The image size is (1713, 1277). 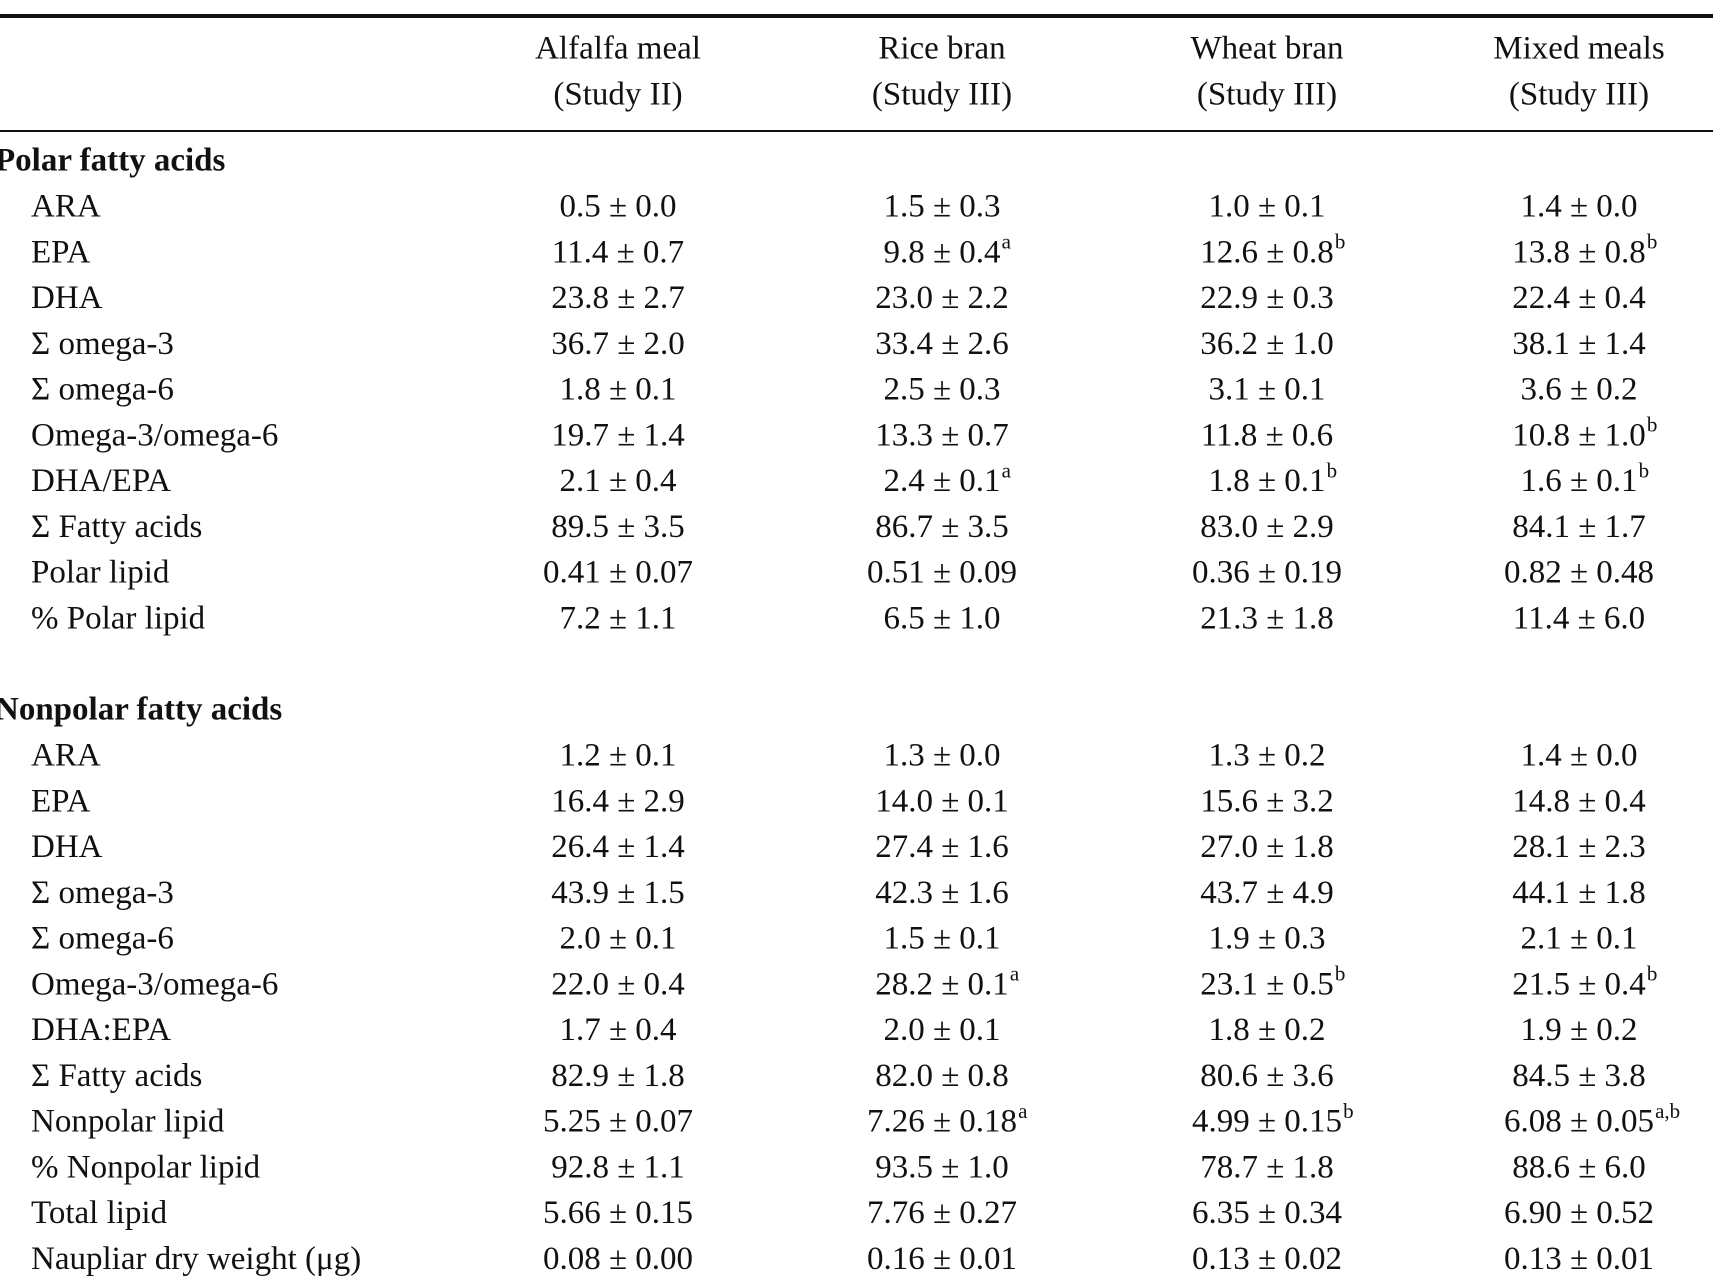 I want to click on cell-value: 10.8 ± 1.0, so click(x=1579, y=435).